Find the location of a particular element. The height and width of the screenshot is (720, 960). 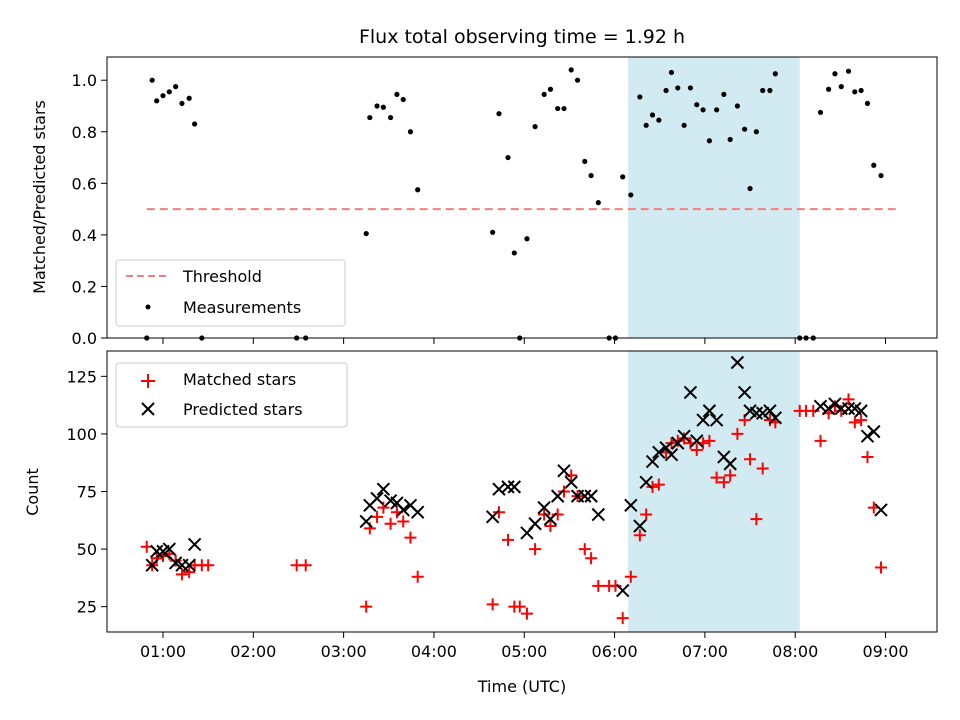

top-legend: Threshold Measurements is located at coordinates (230, 293).